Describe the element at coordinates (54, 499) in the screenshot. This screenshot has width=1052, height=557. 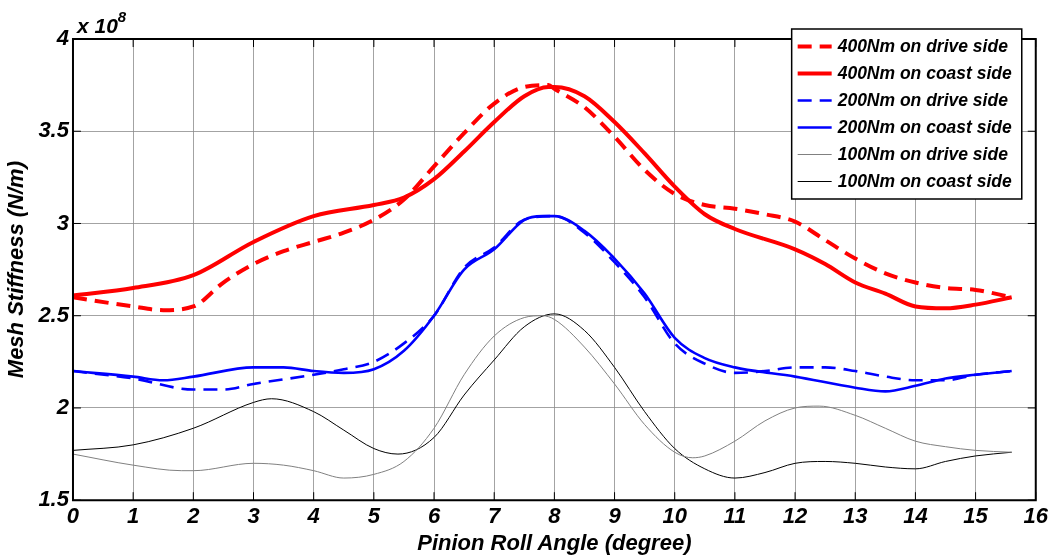
I see `y-tick-label: 1.5` at that location.